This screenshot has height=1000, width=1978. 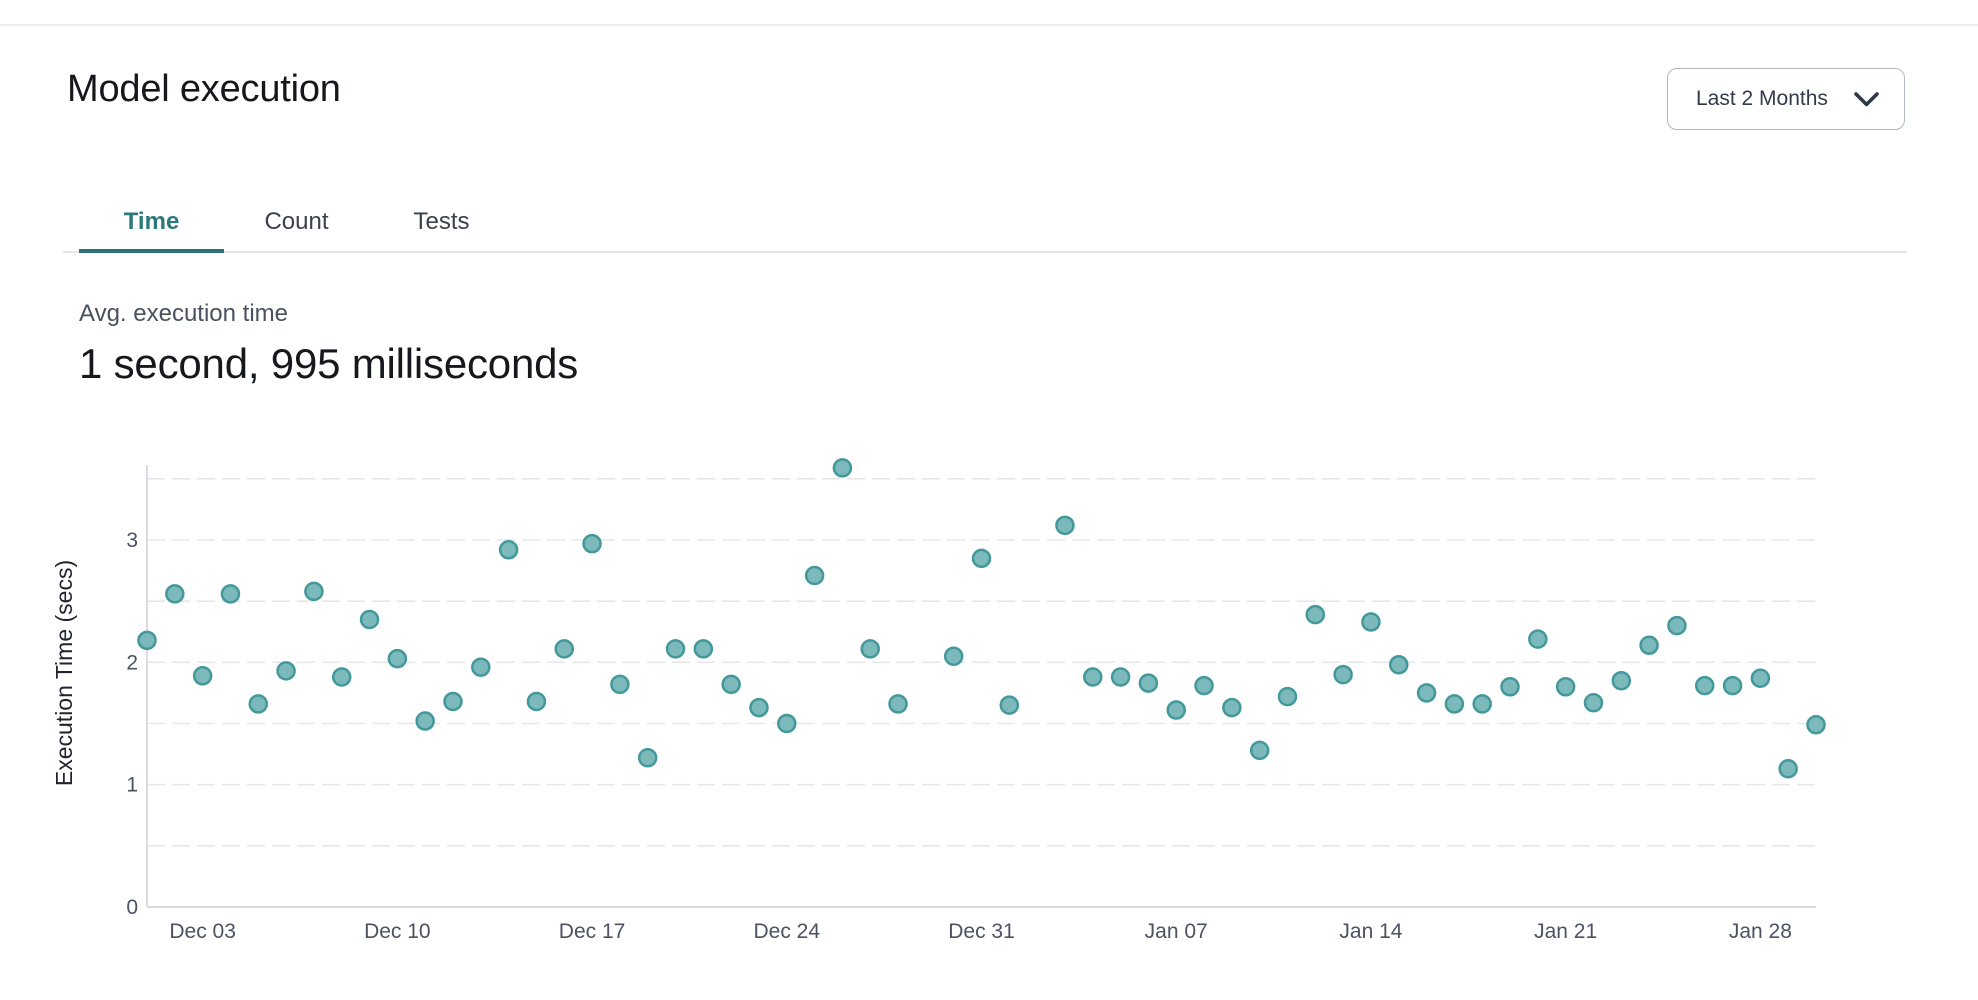 What do you see at coordinates (132, 907) in the screenshot?
I see `y-tick-label: 0` at bounding box center [132, 907].